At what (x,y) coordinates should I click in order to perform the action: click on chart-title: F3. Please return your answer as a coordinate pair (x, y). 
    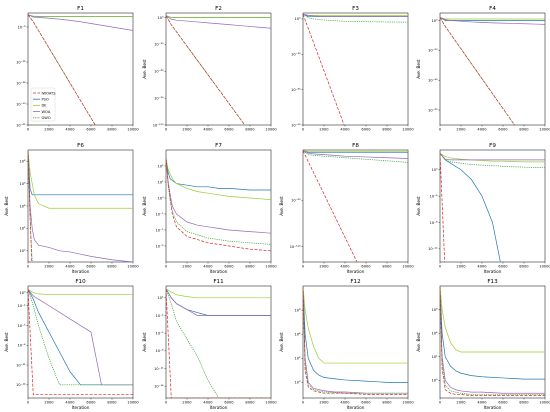
    Looking at the image, I should click on (355, 9).